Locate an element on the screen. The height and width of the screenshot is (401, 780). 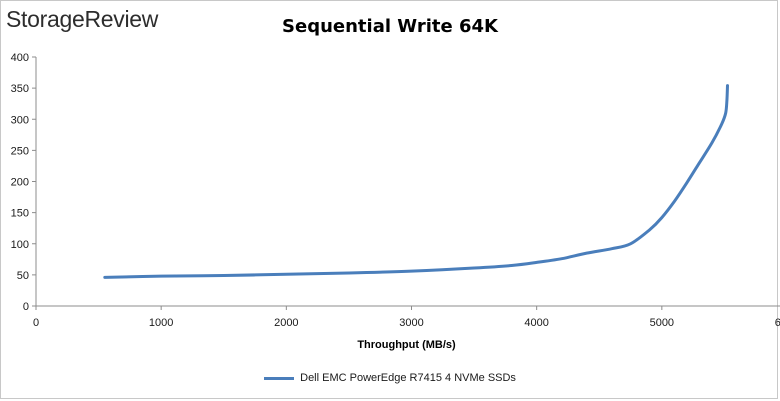
y-tick-label: 0 is located at coordinates (26, 307).